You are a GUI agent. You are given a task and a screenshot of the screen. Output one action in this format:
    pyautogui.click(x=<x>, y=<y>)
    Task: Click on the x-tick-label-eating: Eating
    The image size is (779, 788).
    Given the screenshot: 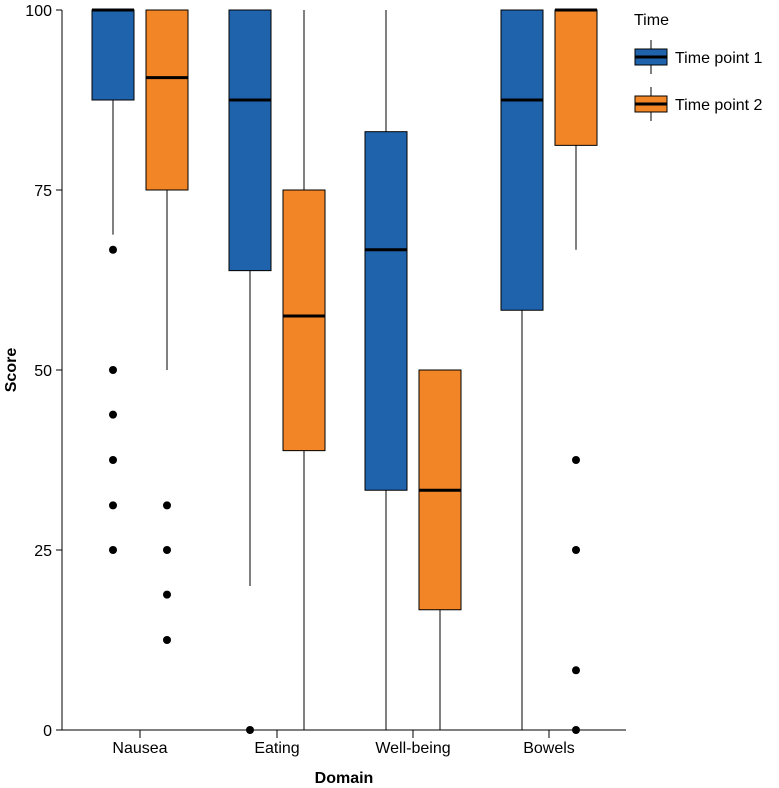 What is the action you would take?
    pyautogui.click(x=276, y=748)
    